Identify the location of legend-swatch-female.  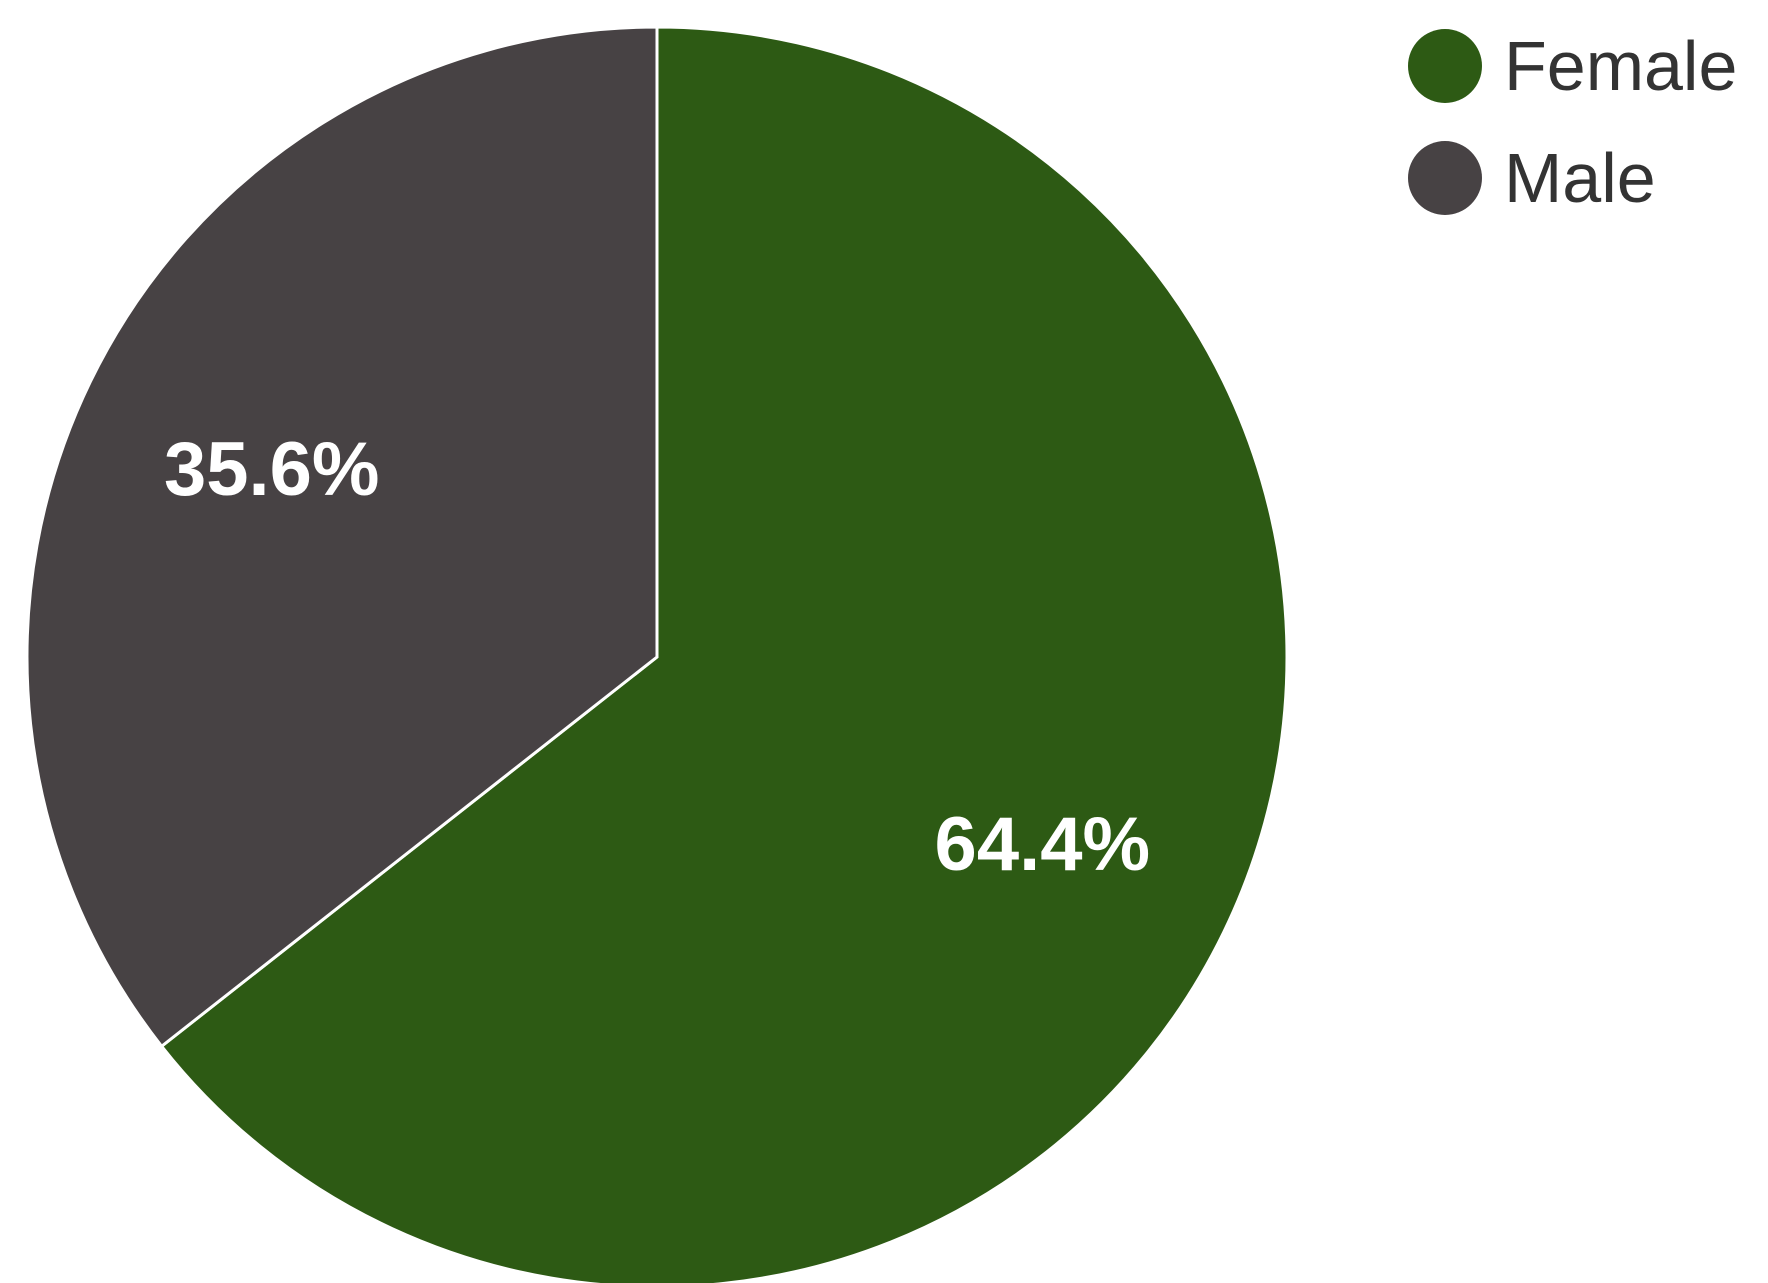
(1445, 66).